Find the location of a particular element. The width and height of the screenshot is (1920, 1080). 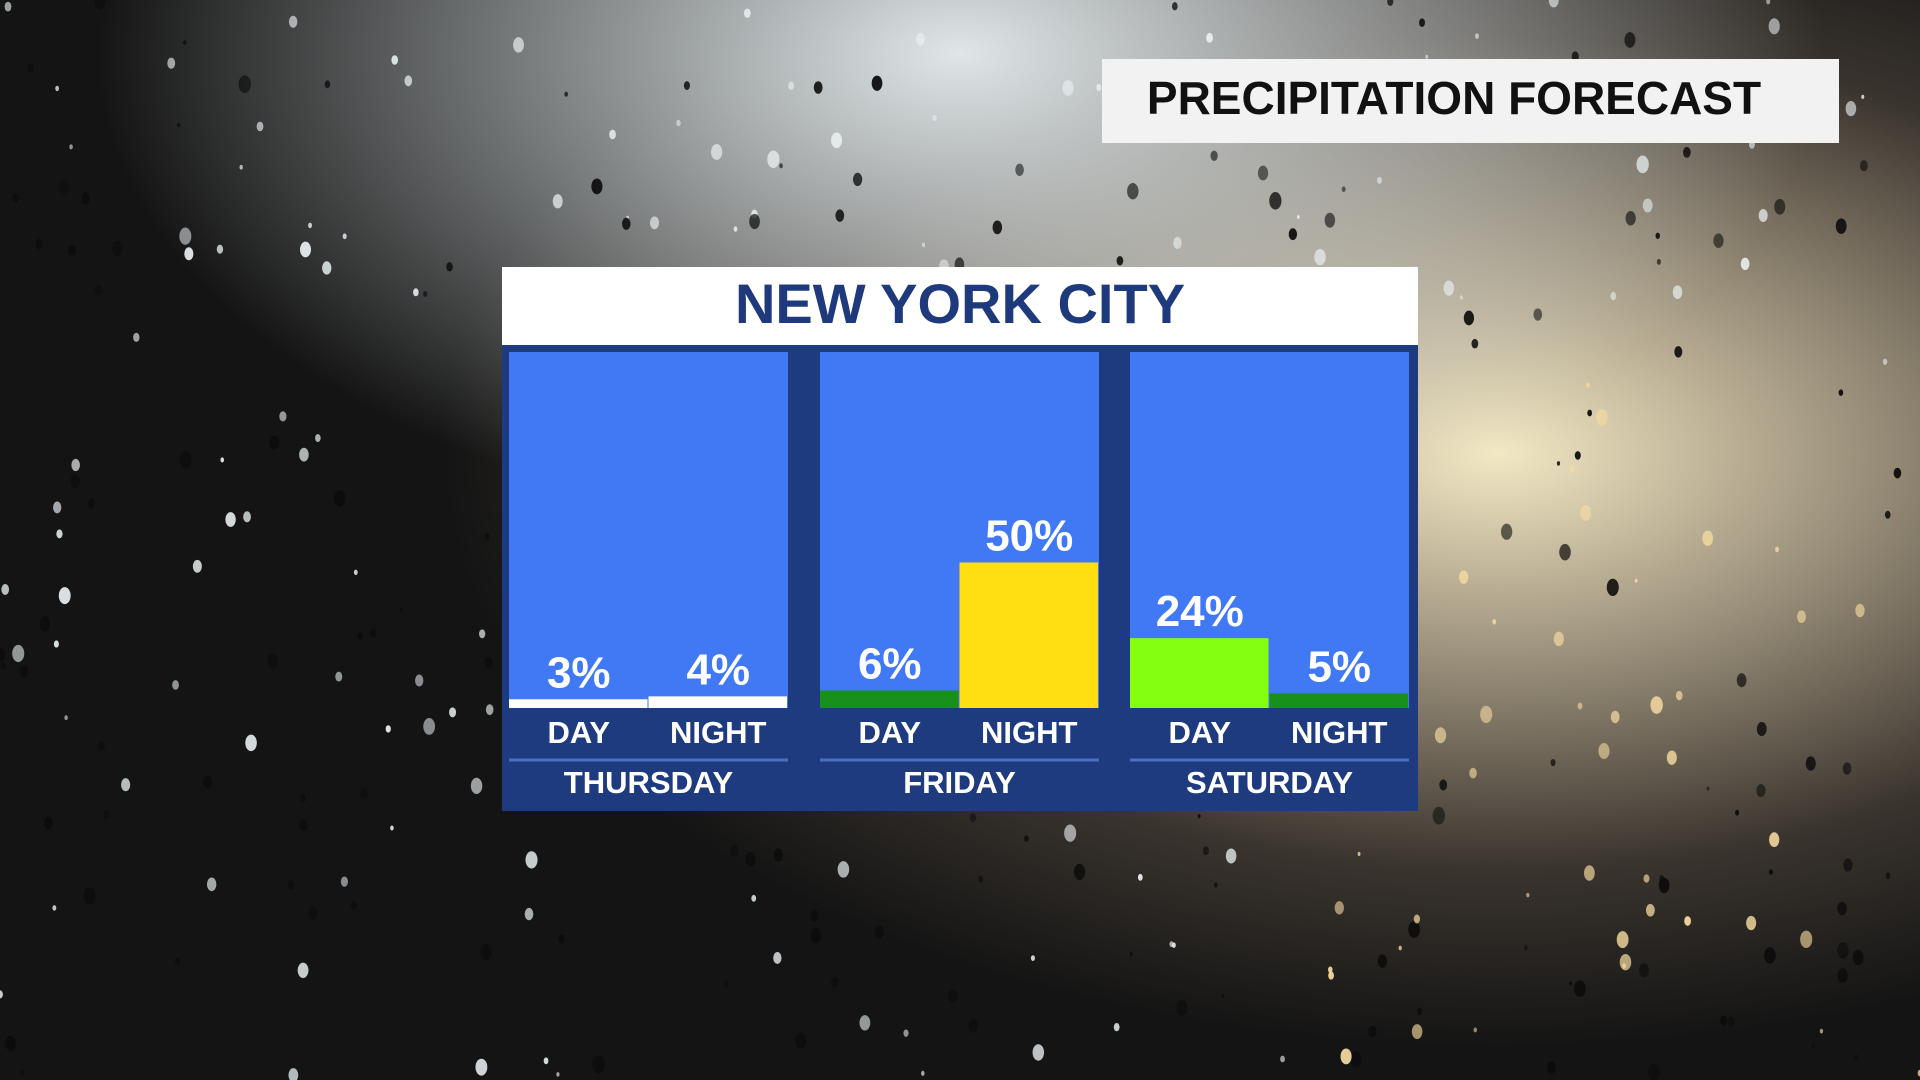

category-label: DAY is located at coordinates (889, 732).